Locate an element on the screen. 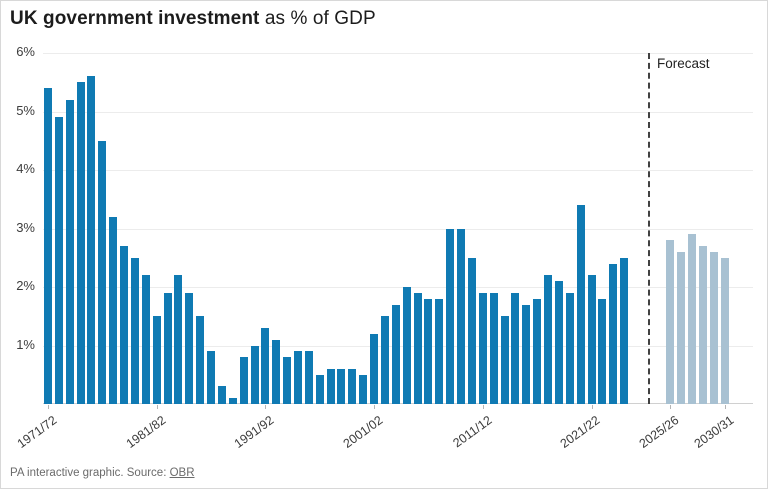 This screenshot has height=489, width=768. x-tick-label-2001-02: 2001/02 is located at coordinates (363, 432).